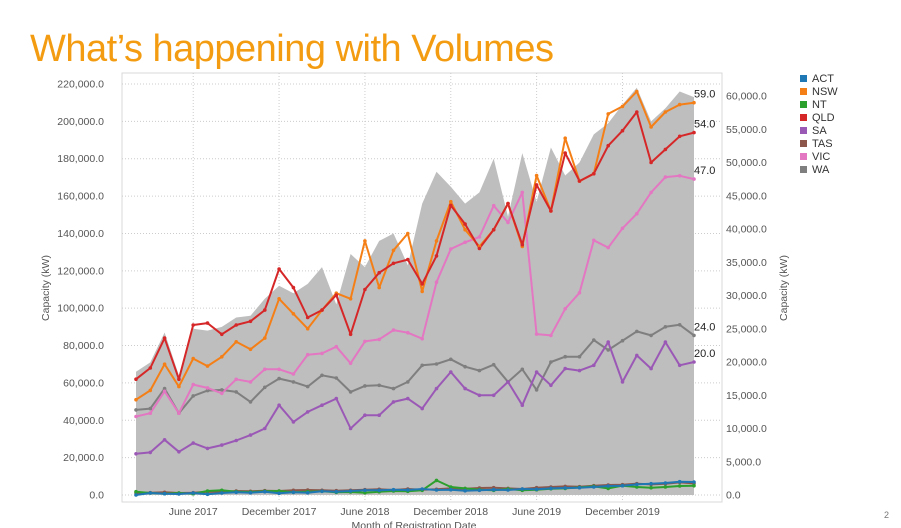 The height and width of the screenshot is (528, 901). What do you see at coordinates (83, 421) in the screenshot?
I see `left-axis-tick-label: 40,000.0` at bounding box center [83, 421].